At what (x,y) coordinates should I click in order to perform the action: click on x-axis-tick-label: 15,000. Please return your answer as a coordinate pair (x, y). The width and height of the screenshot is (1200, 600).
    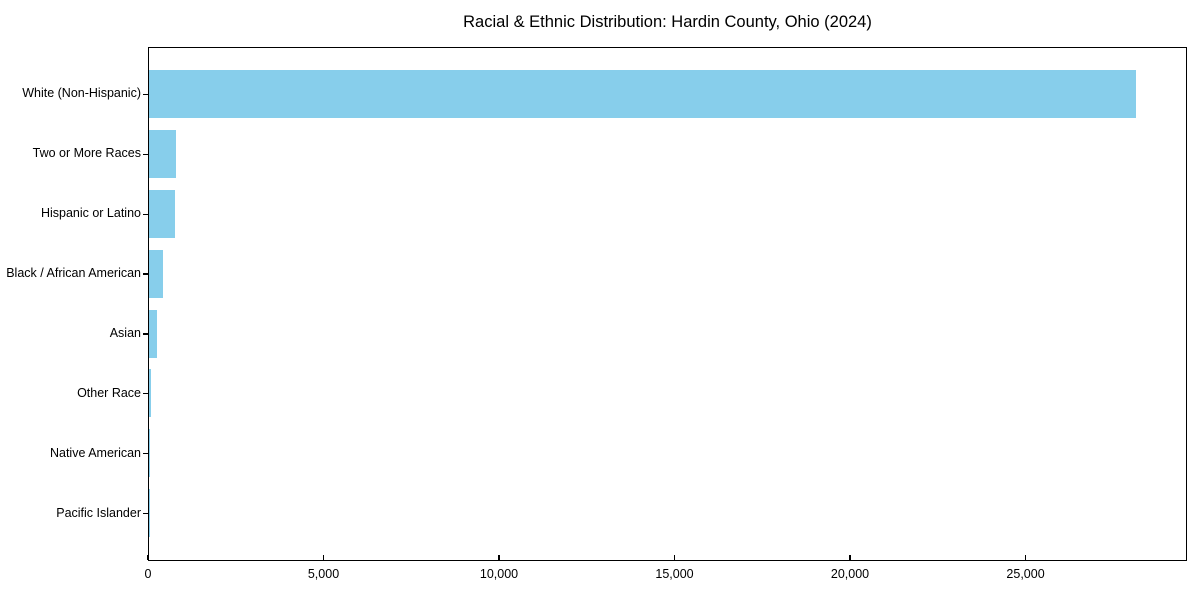
    Looking at the image, I should click on (674, 574).